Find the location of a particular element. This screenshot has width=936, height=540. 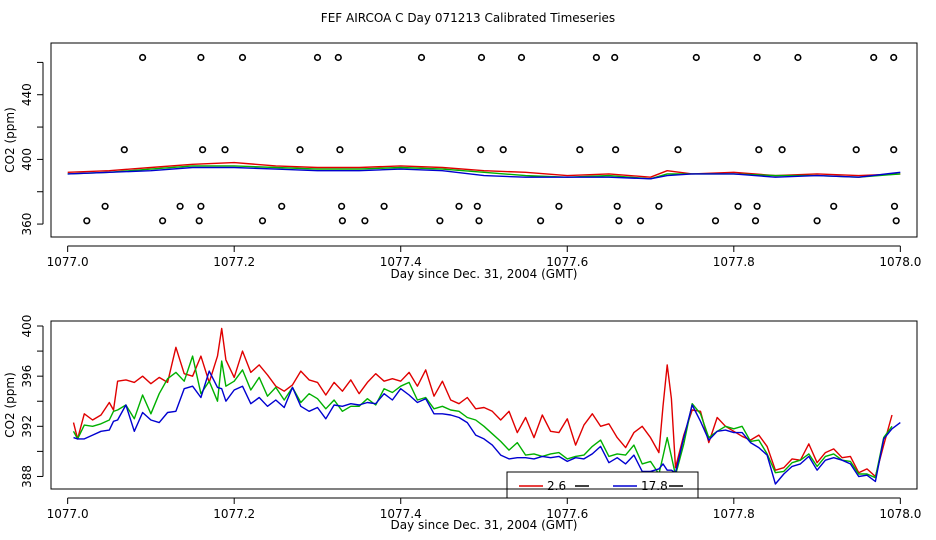

legend-box is located at coordinates (602, 485).